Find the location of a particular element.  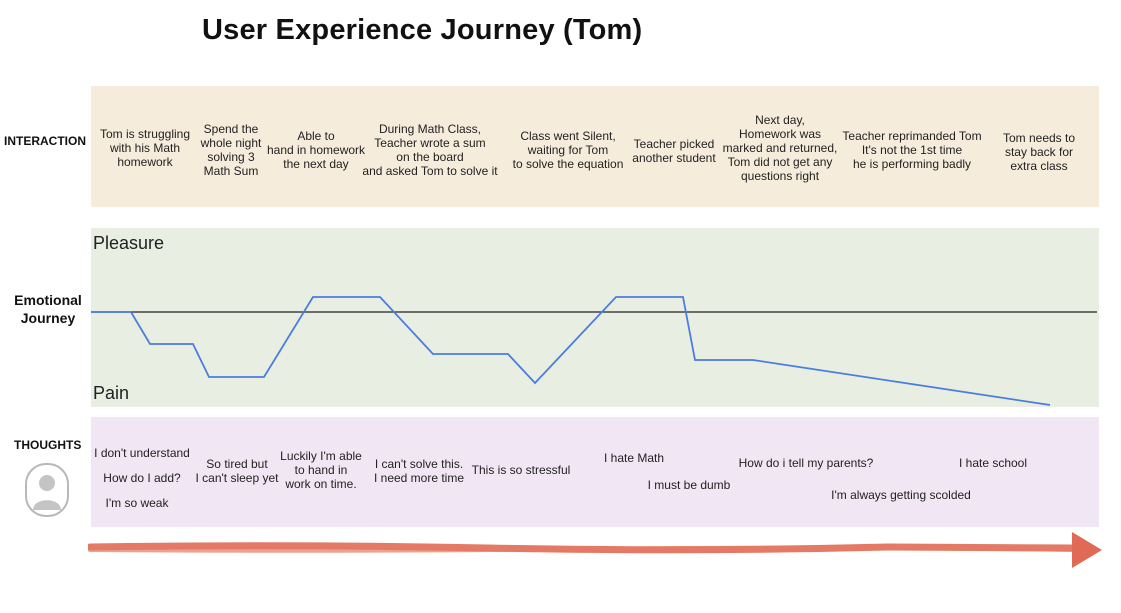

thought-must-be-dumb: I must be dumb is located at coordinates (689, 485).